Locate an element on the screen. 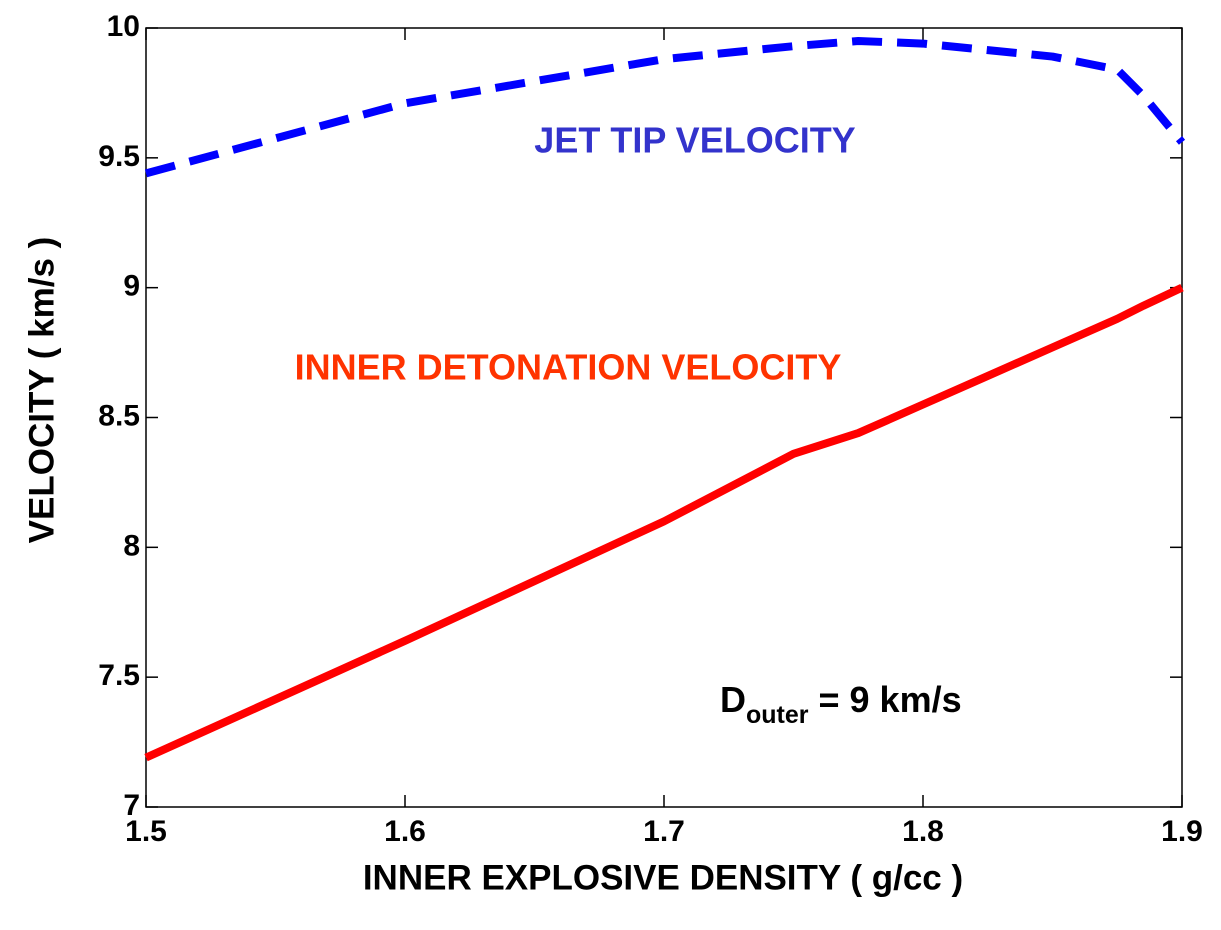 Image resolution: width=1221 pixels, height=930 pixels. annotation: Douter = 9 km/s is located at coordinates (841, 704).